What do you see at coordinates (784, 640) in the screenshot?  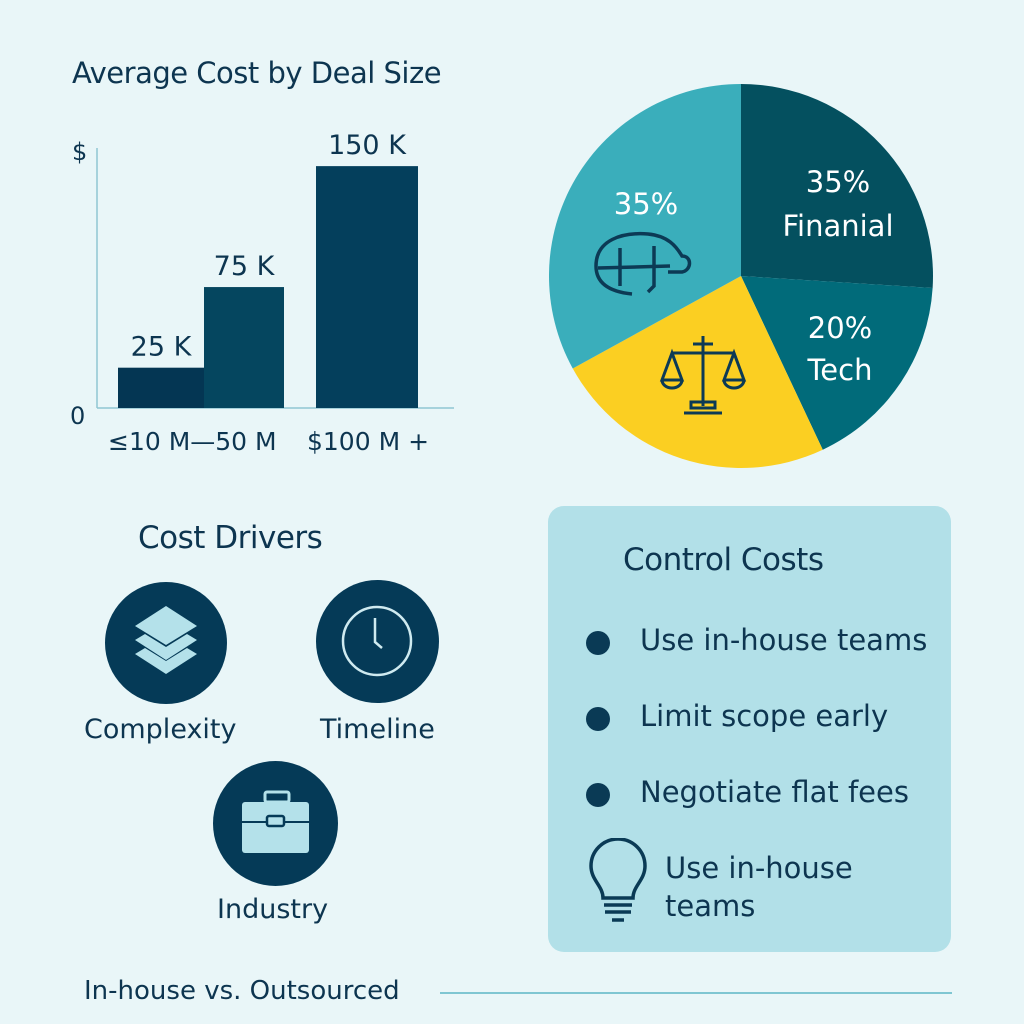 I see `control-item: Use in-house teams` at bounding box center [784, 640].